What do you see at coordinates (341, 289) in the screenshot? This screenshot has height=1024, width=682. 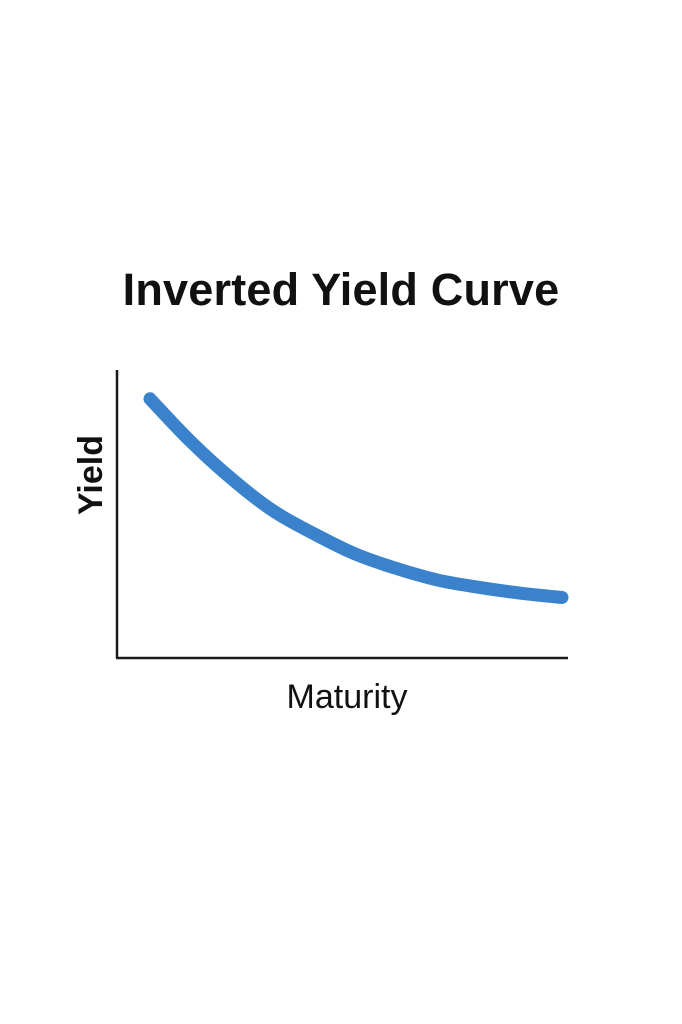 I see `chart-title: Inverted Yield Curve` at bounding box center [341, 289].